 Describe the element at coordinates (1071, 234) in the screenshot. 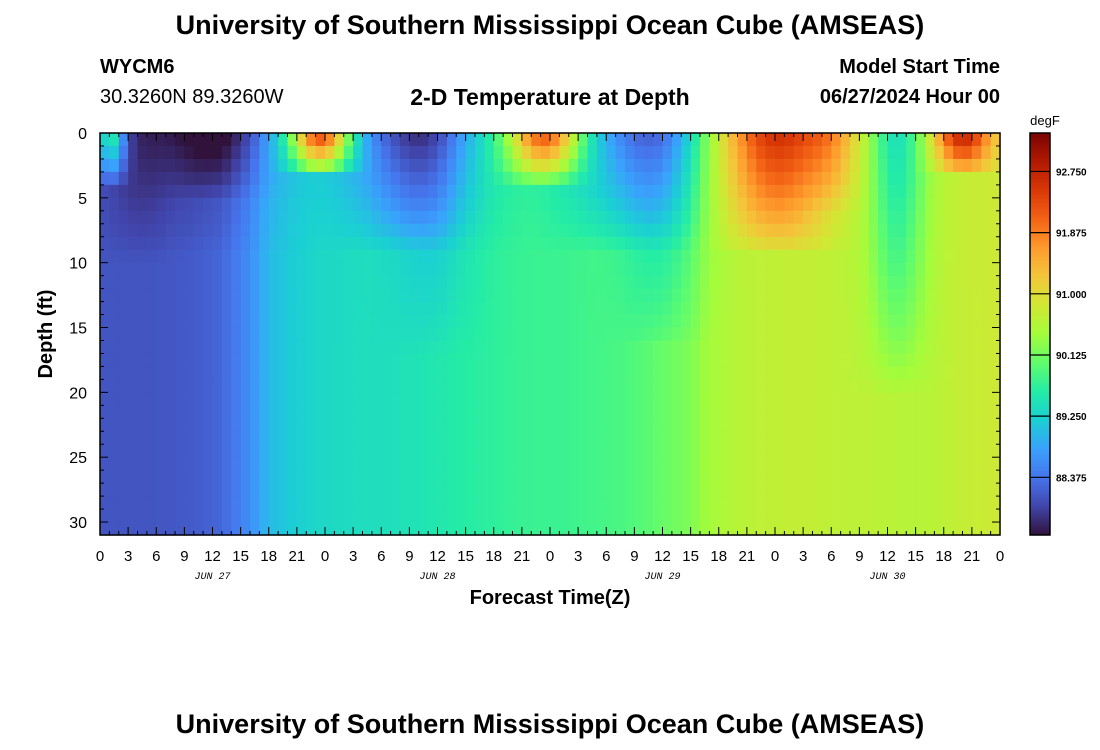

I see `colorbar-tick-label: 91.875` at that location.